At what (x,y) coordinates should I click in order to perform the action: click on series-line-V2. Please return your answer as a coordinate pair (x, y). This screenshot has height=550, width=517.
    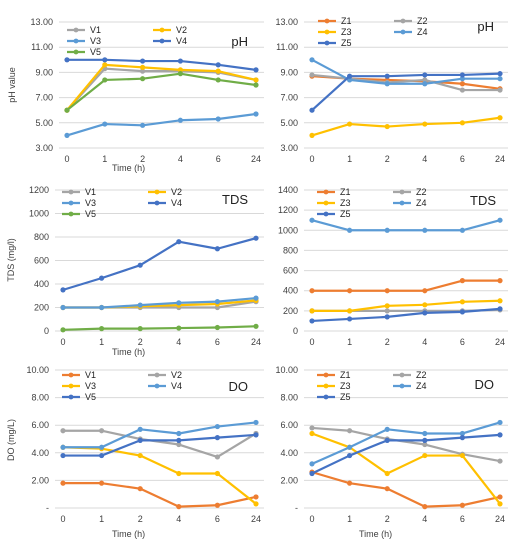
    Looking at the image, I should click on (161, 87).